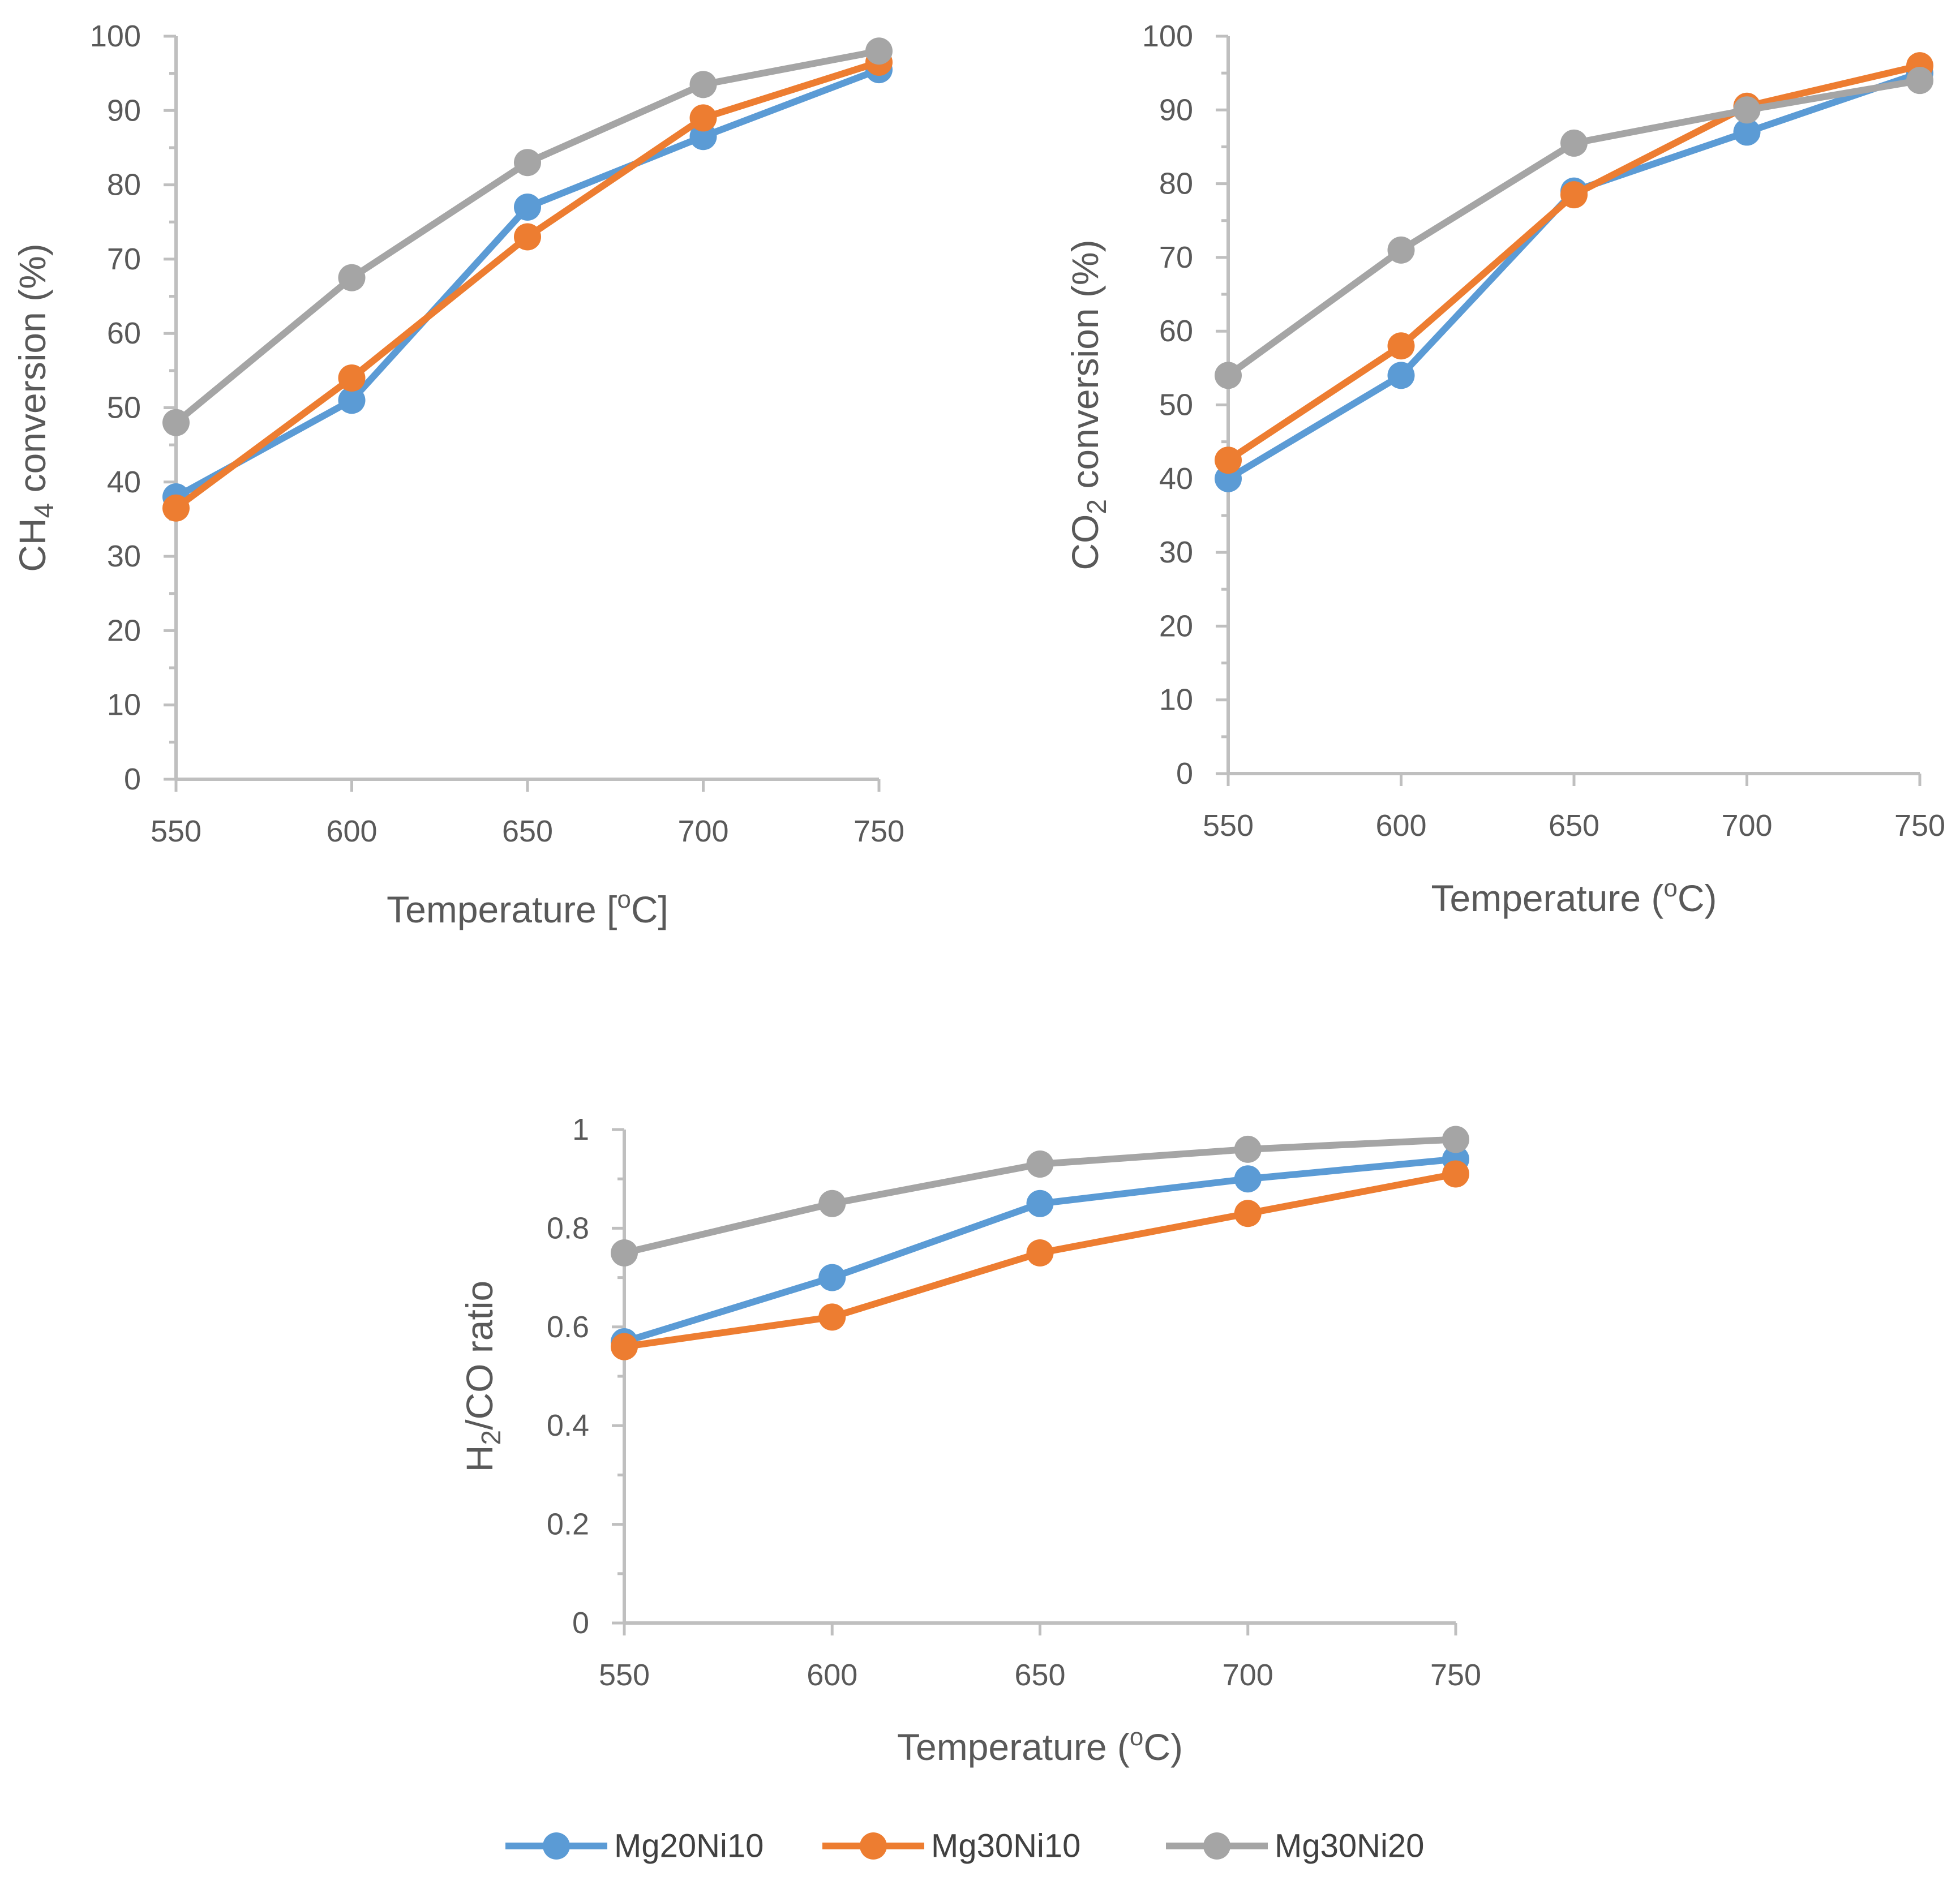 The width and height of the screenshot is (1960, 1902). What do you see at coordinates (689, 1846) in the screenshot?
I see `legend-label: Mg20Ni10` at bounding box center [689, 1846].